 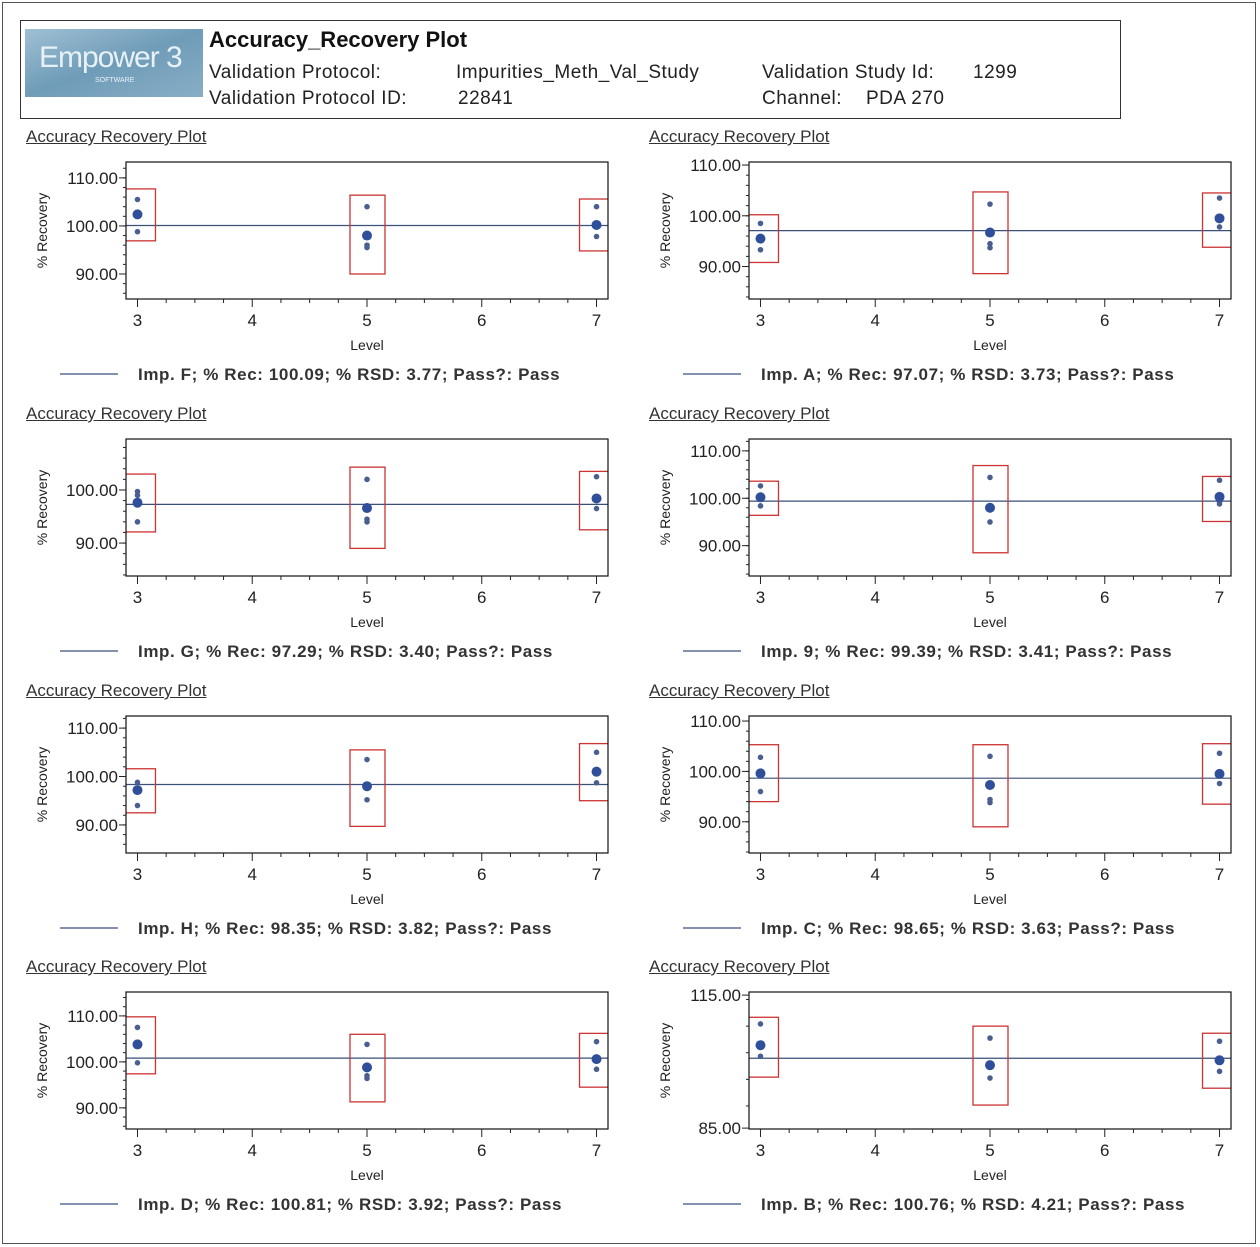 What do you see at coordinates (848, 72) in the screenshot?
I see `study-id-label: Validation Study Id:` at bounding box center [848, 72].